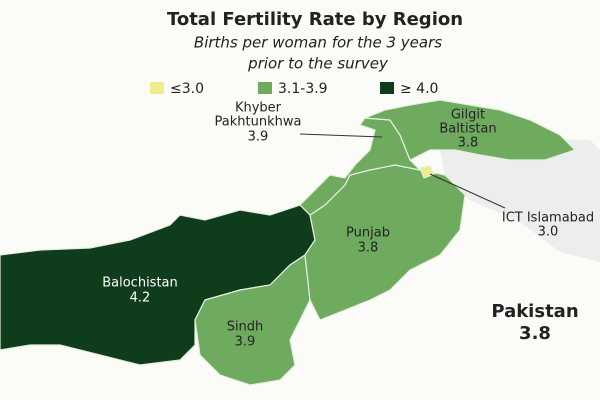 The width and height of the screenshot is (600, 400). What do you see at coordinates (468, 115) in the screenshot?
I see `region-name: Gilgit` at bounding box center [468, 115].